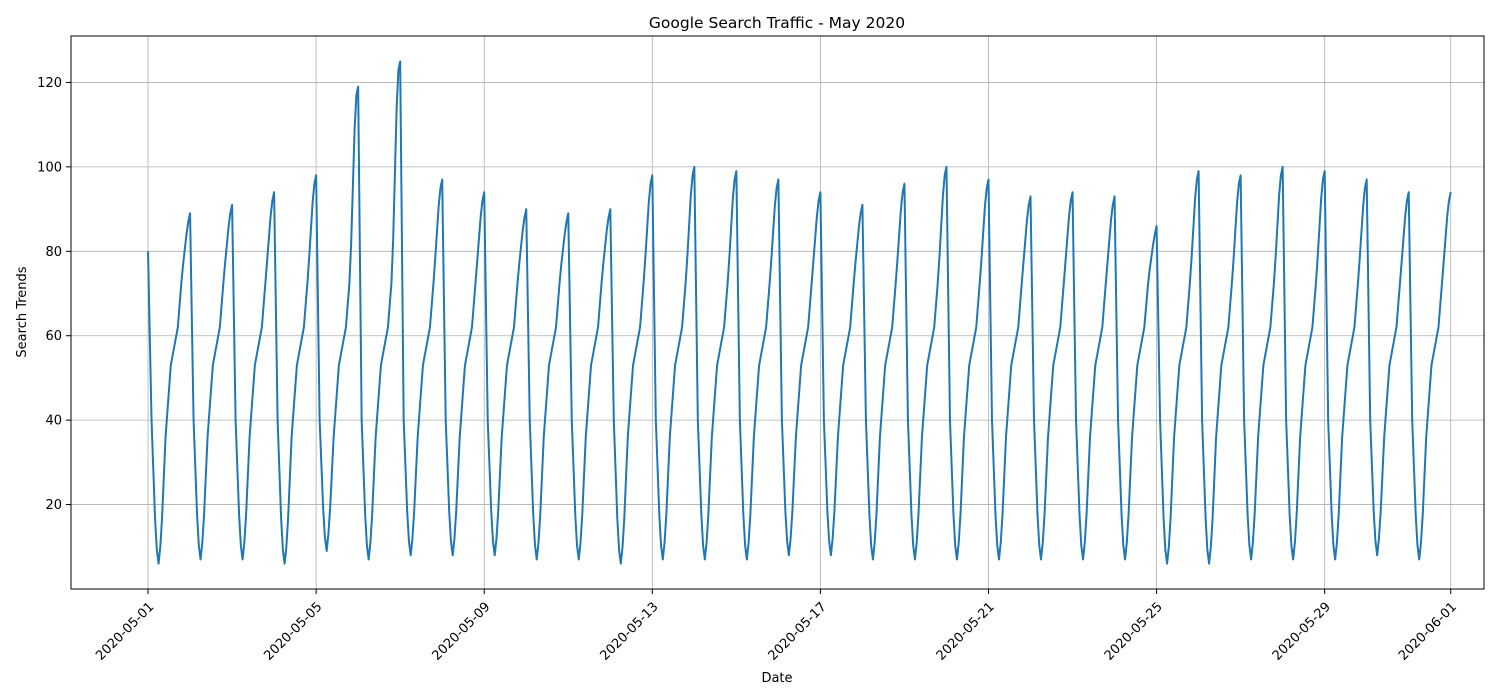 The image size is (1500, 700). Describe the element at coordinates (125, 632) in the screenshot. I see `x-tick-label: 2020-05-01` at that location.